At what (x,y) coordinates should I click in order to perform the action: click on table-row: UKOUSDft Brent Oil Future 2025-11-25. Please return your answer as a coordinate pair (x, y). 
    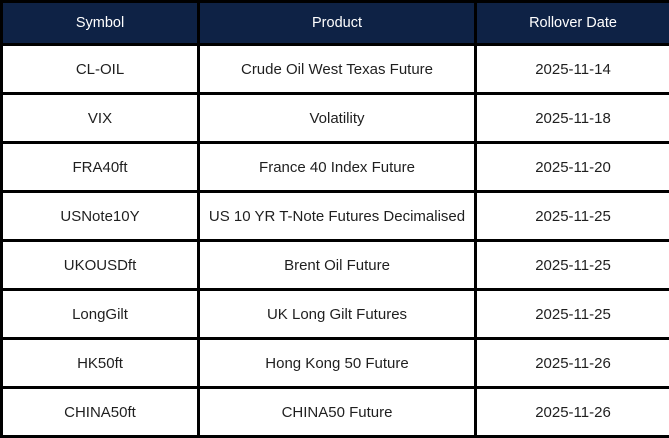
    Looking at the image, I should click on (335, 265).